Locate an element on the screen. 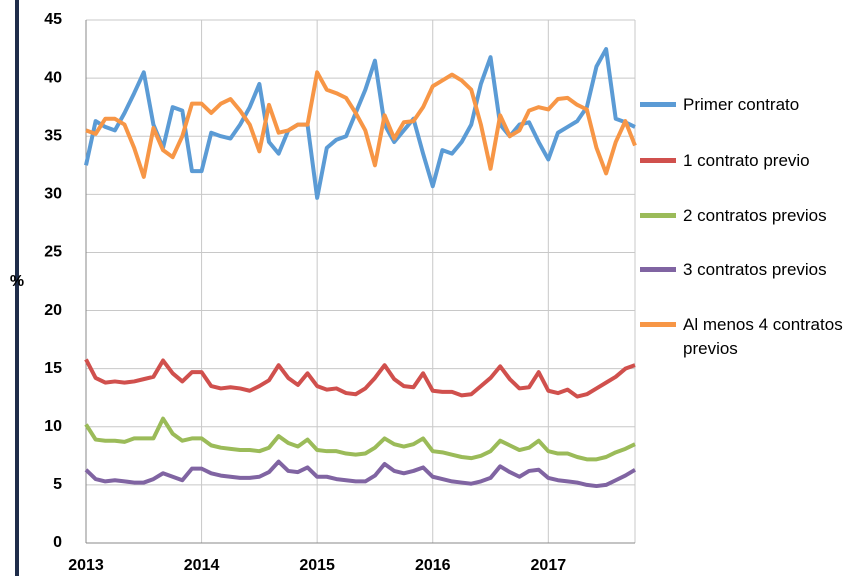  y-axis-label: % is located at coordinates (17, 281).